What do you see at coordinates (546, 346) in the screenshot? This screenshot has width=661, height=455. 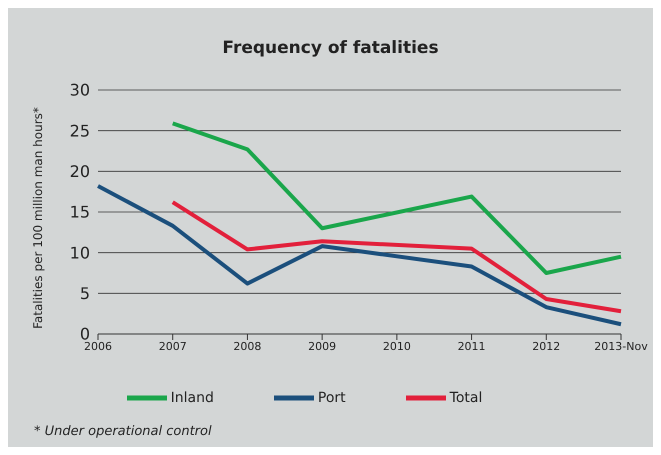 I see `x-tick-label: 2012` at bounding box center [546, 346].